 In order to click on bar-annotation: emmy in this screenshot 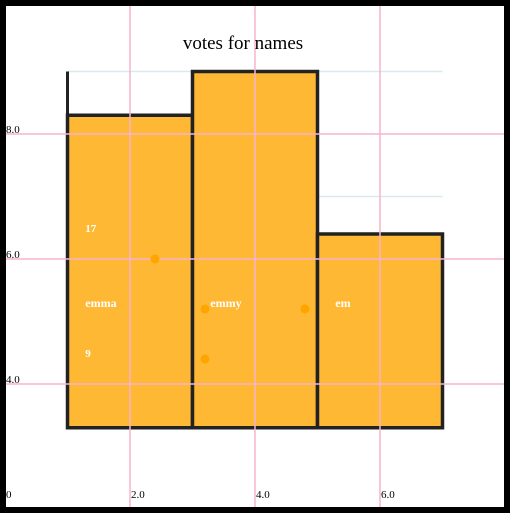, I will do `click(225, 303)`.